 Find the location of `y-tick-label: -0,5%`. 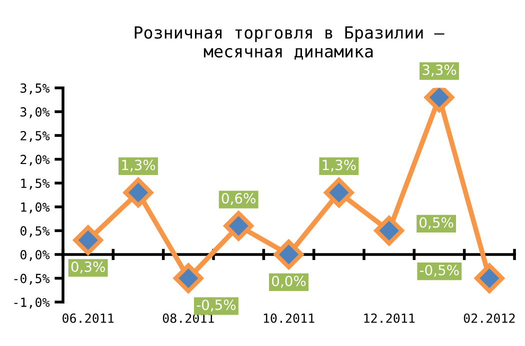

y-tick-label: -0,5% is located at coordinates (32, 279).